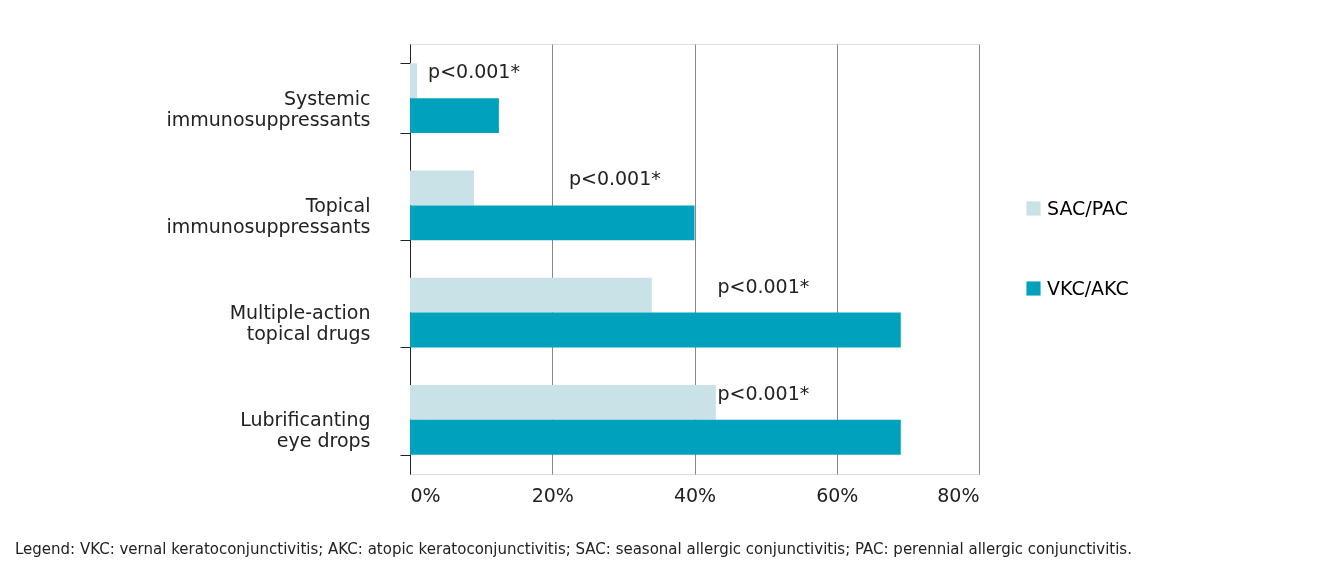 This screenshot has height=575, width=1321. Describe the element at coordinates (837, 494) in the screenshot. I see `x-tick-label: 60%` at that location.